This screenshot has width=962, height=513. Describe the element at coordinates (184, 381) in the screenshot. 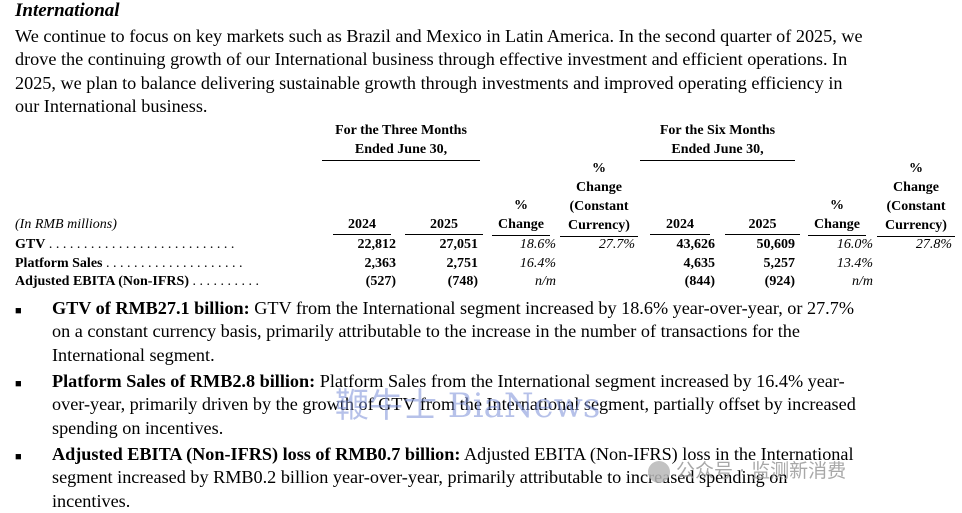

I see `bullet-title: Platform Sales of RMB2.8 billion:` at that location.